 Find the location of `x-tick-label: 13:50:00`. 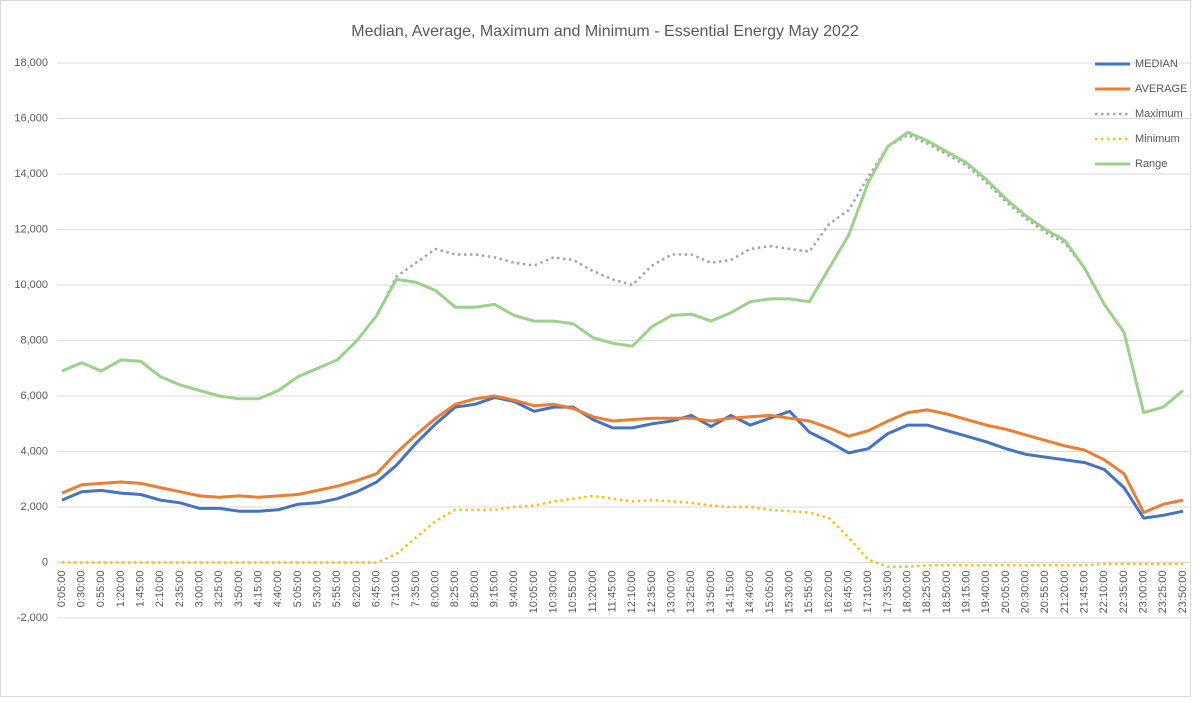

x-tick-label: 13:50:00 is located at coordinates (711, 592).